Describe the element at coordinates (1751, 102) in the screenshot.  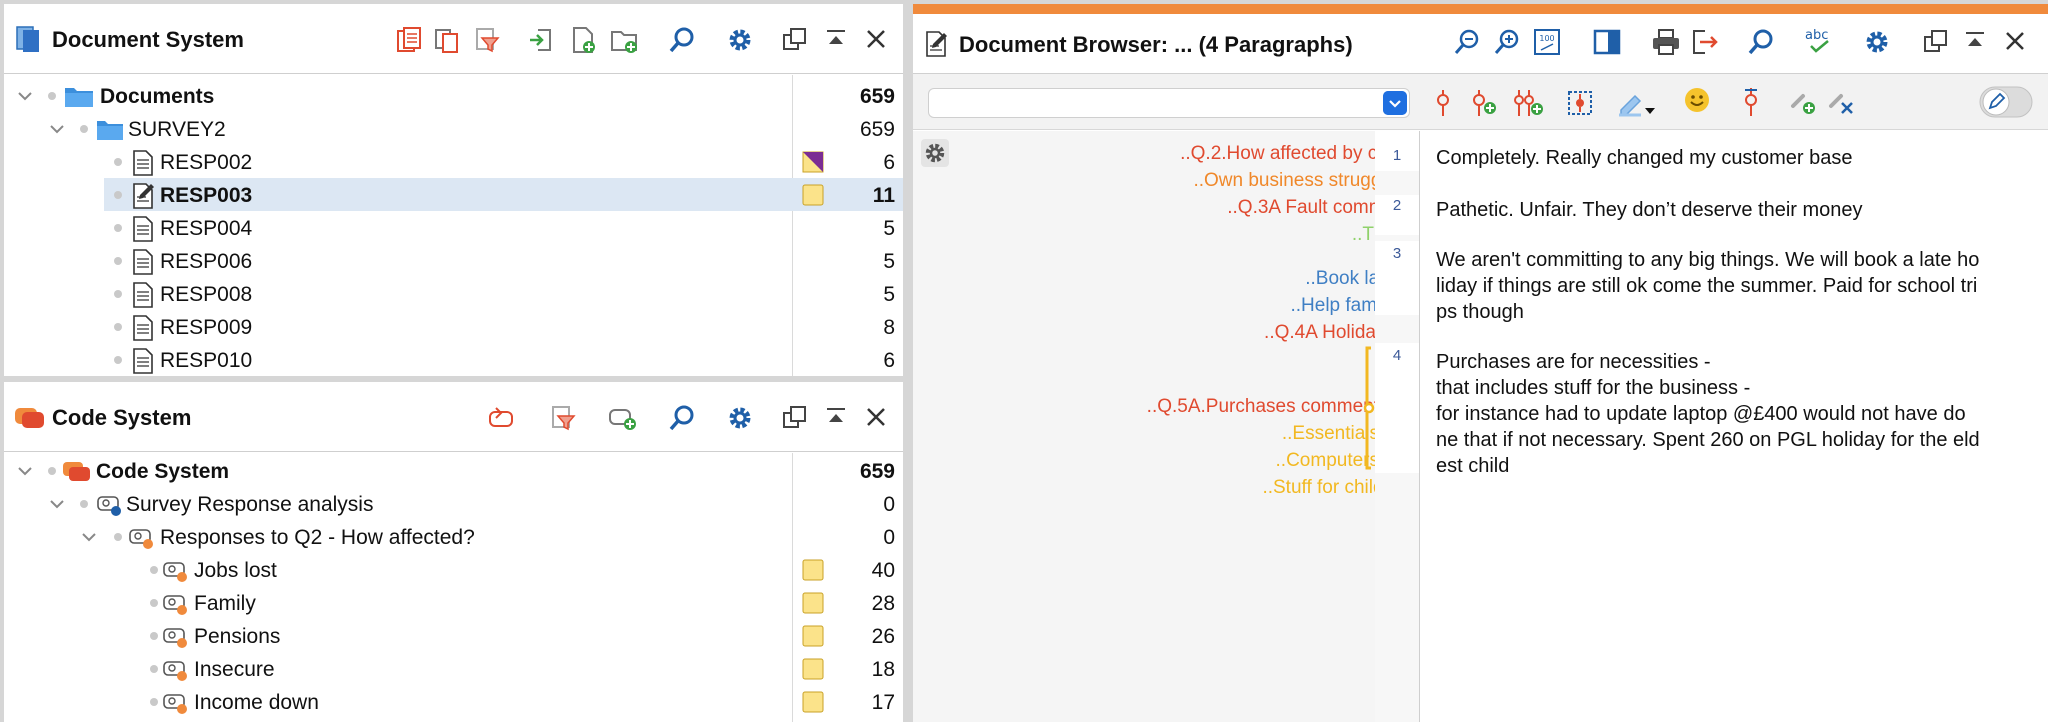
I see `code-favorite-icon` at that location.